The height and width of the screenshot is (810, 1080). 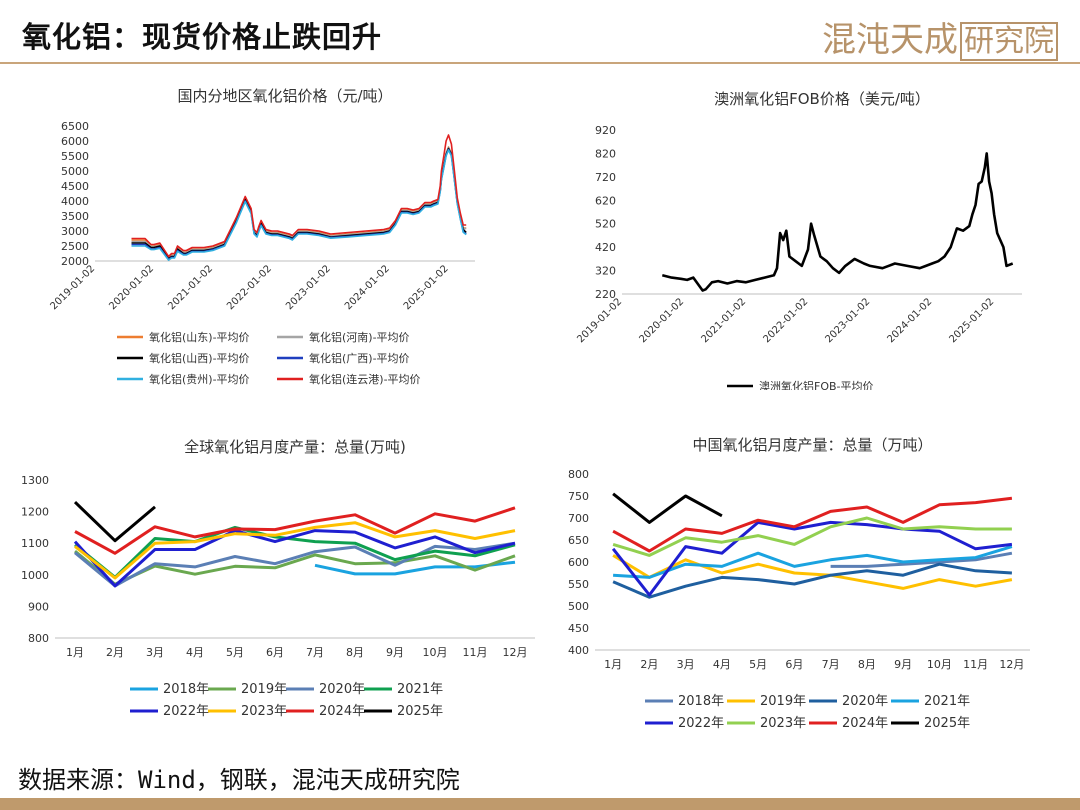 What do you see at coordinates (649, 664) in the screenshot?
I see `x-tick-label: 2月` at bounding box center [649, 664].